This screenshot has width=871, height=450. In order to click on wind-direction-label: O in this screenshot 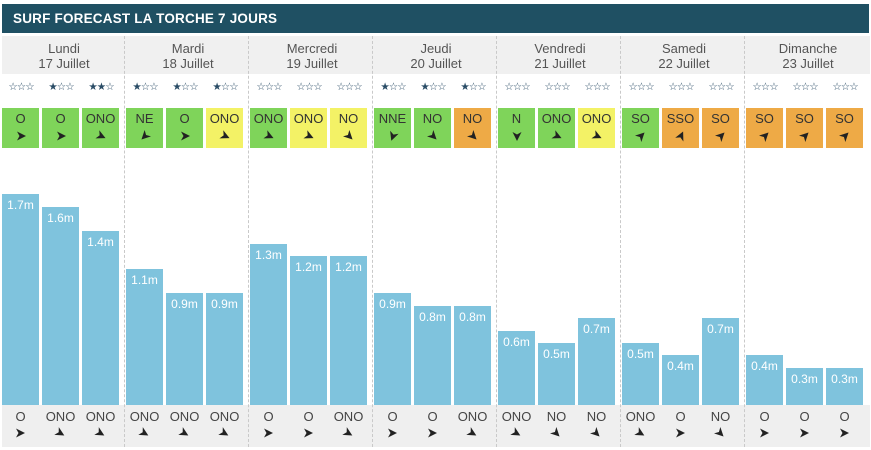, I will do `click(184, 118)`.